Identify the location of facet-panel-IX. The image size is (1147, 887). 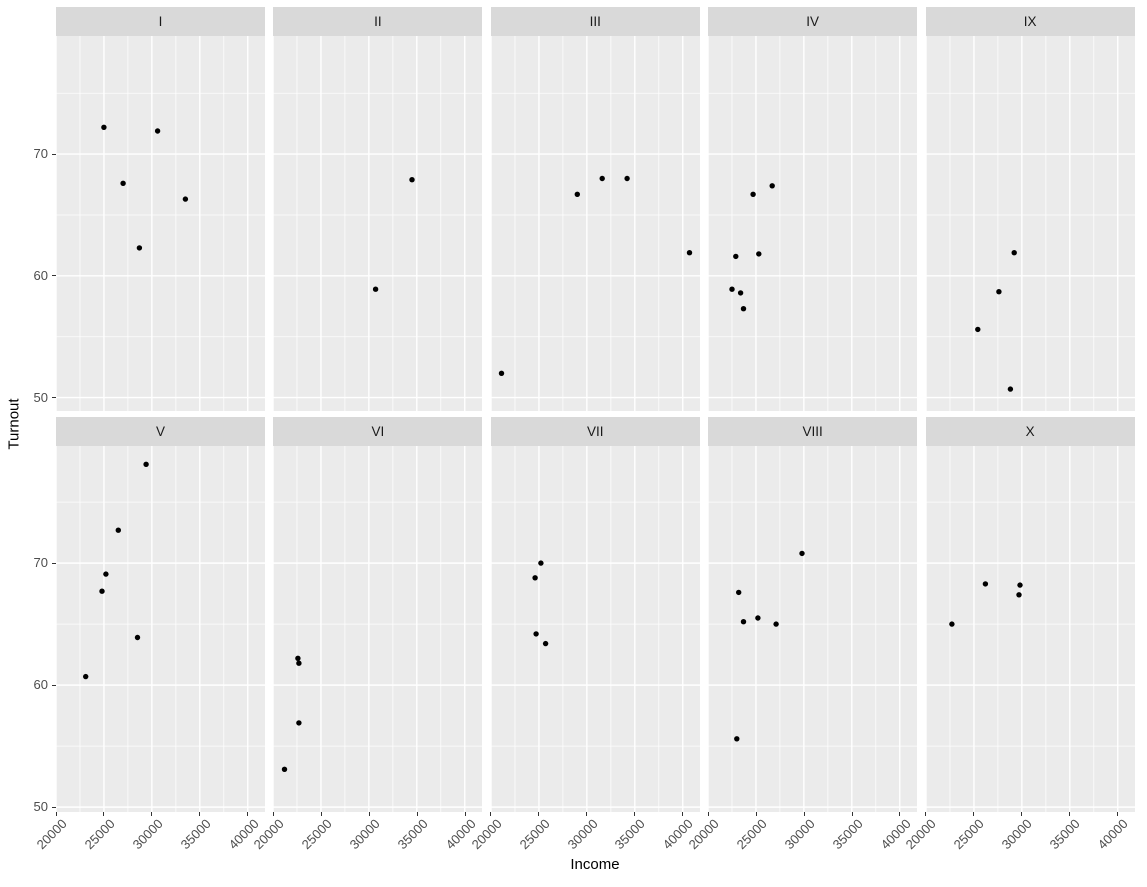
(1030, 223).